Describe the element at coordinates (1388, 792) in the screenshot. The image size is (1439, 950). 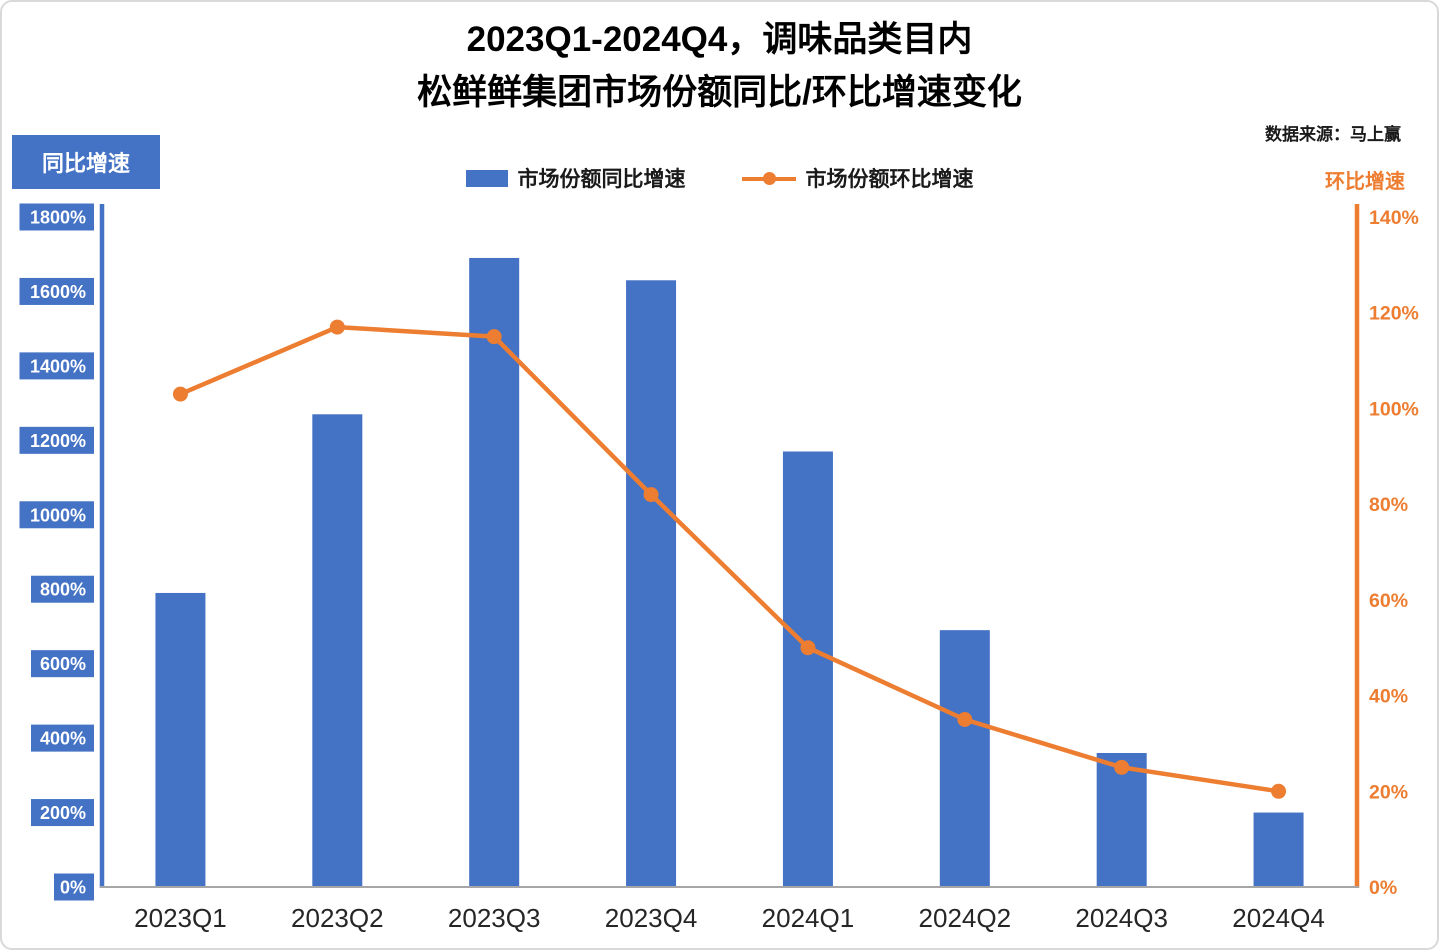
I see `right-axis-tick-label: 20%` at that location.